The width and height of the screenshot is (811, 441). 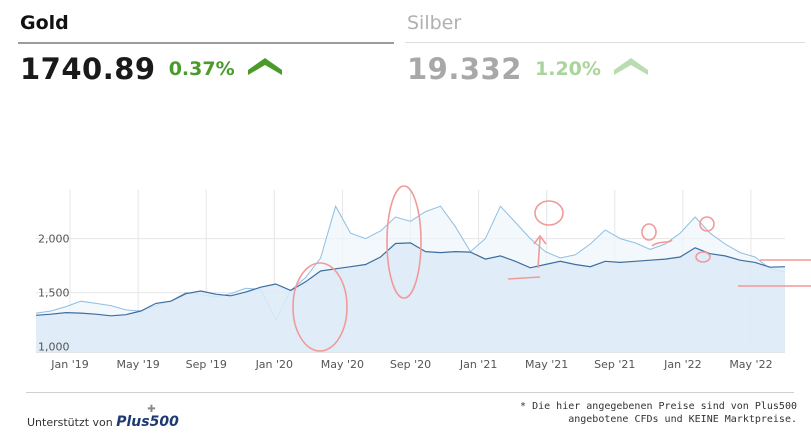 What do you see at coordinates (54, 293) in the screenshot?
I see `y-tick-label-1: 1,500` at bounding box center [54, 293].